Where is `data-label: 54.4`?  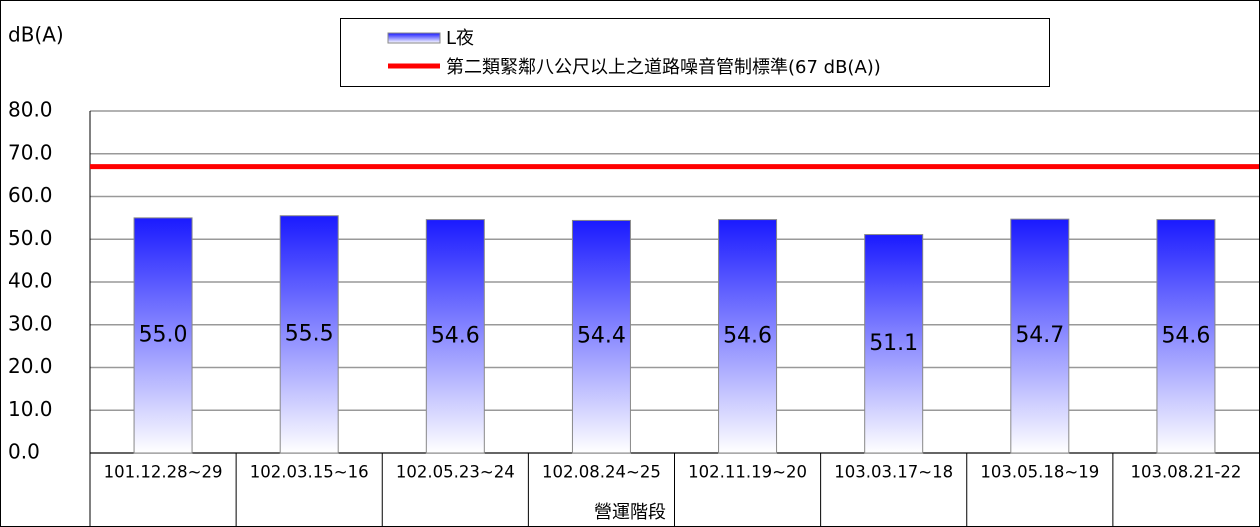
data-label: 54.4 is located at coordinates (601, 336).